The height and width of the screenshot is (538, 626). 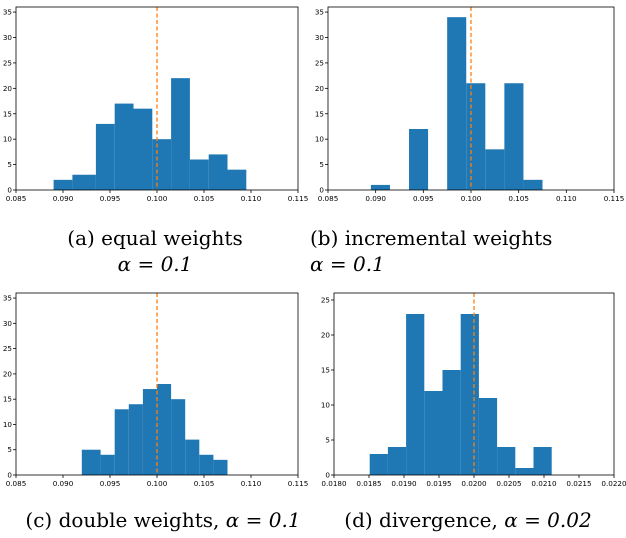 What do you see at coordinates (155, 238) in the screenshot?
I see `caption-a-text: (a) equal weights` at bounding box center [155, 238].